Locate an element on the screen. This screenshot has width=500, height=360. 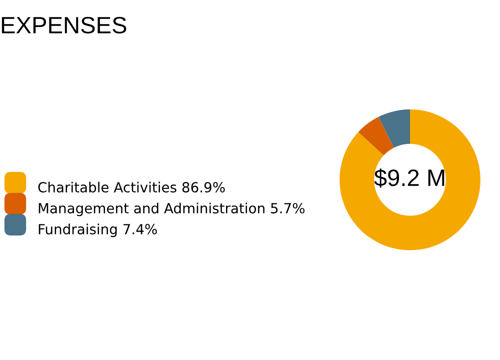
legend-label: Charitable Activities 86.9% is located at coordinates (131, 187).